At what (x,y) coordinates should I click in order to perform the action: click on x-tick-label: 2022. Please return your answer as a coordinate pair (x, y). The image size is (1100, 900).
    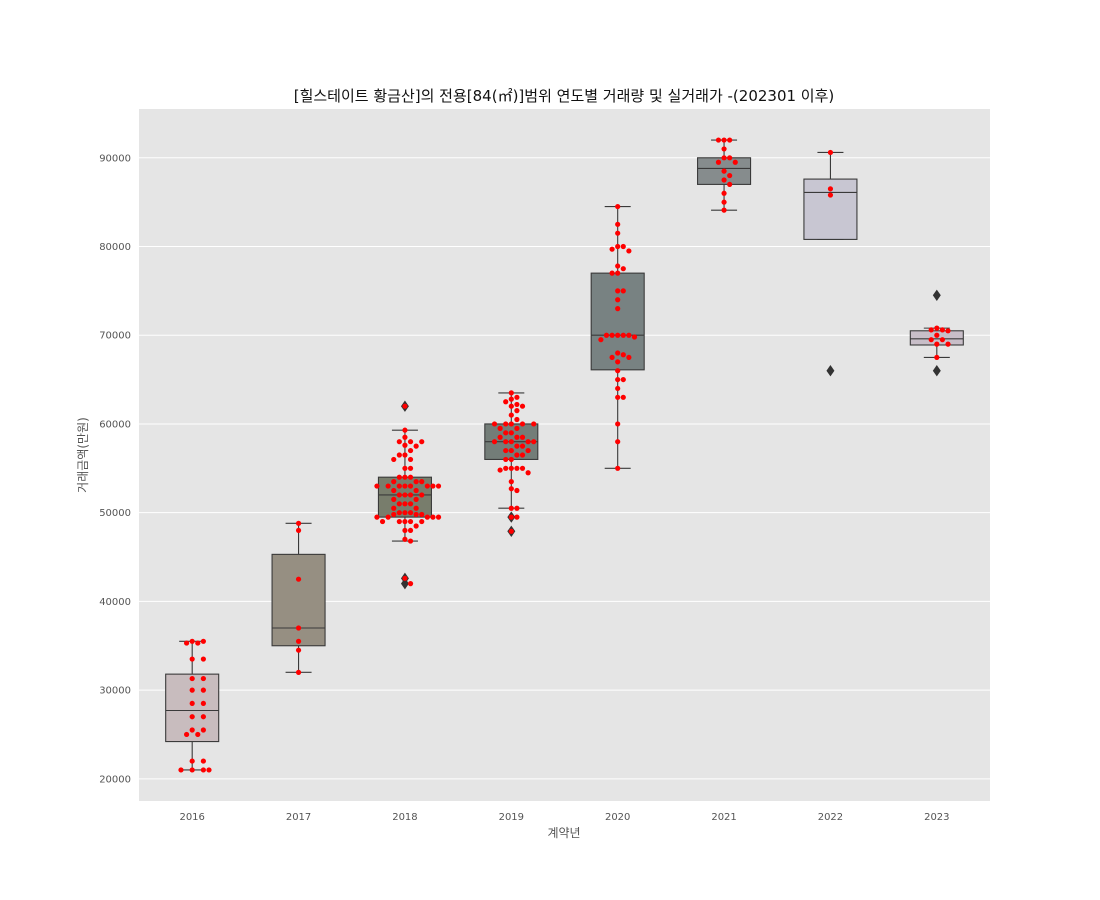
    Looking at the image, I should click on (830, 817).